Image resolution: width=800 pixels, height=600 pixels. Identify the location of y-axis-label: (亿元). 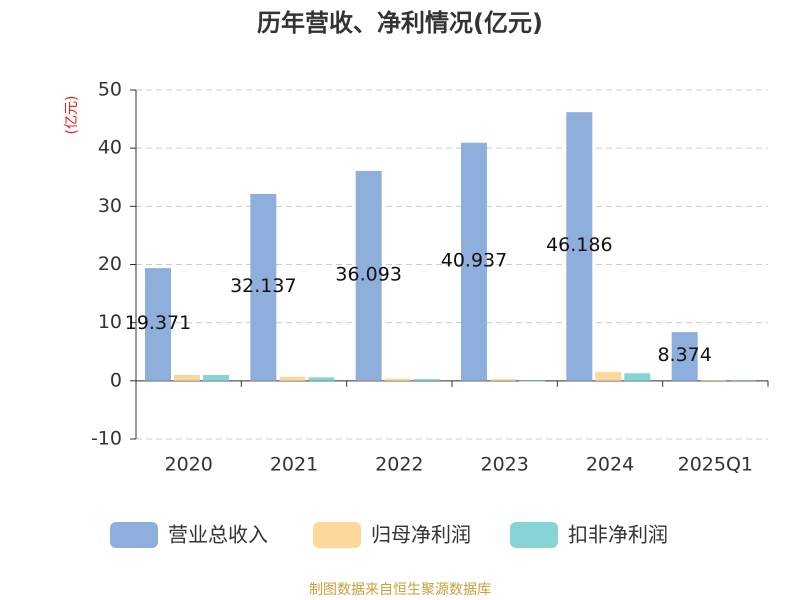
(72, 115).